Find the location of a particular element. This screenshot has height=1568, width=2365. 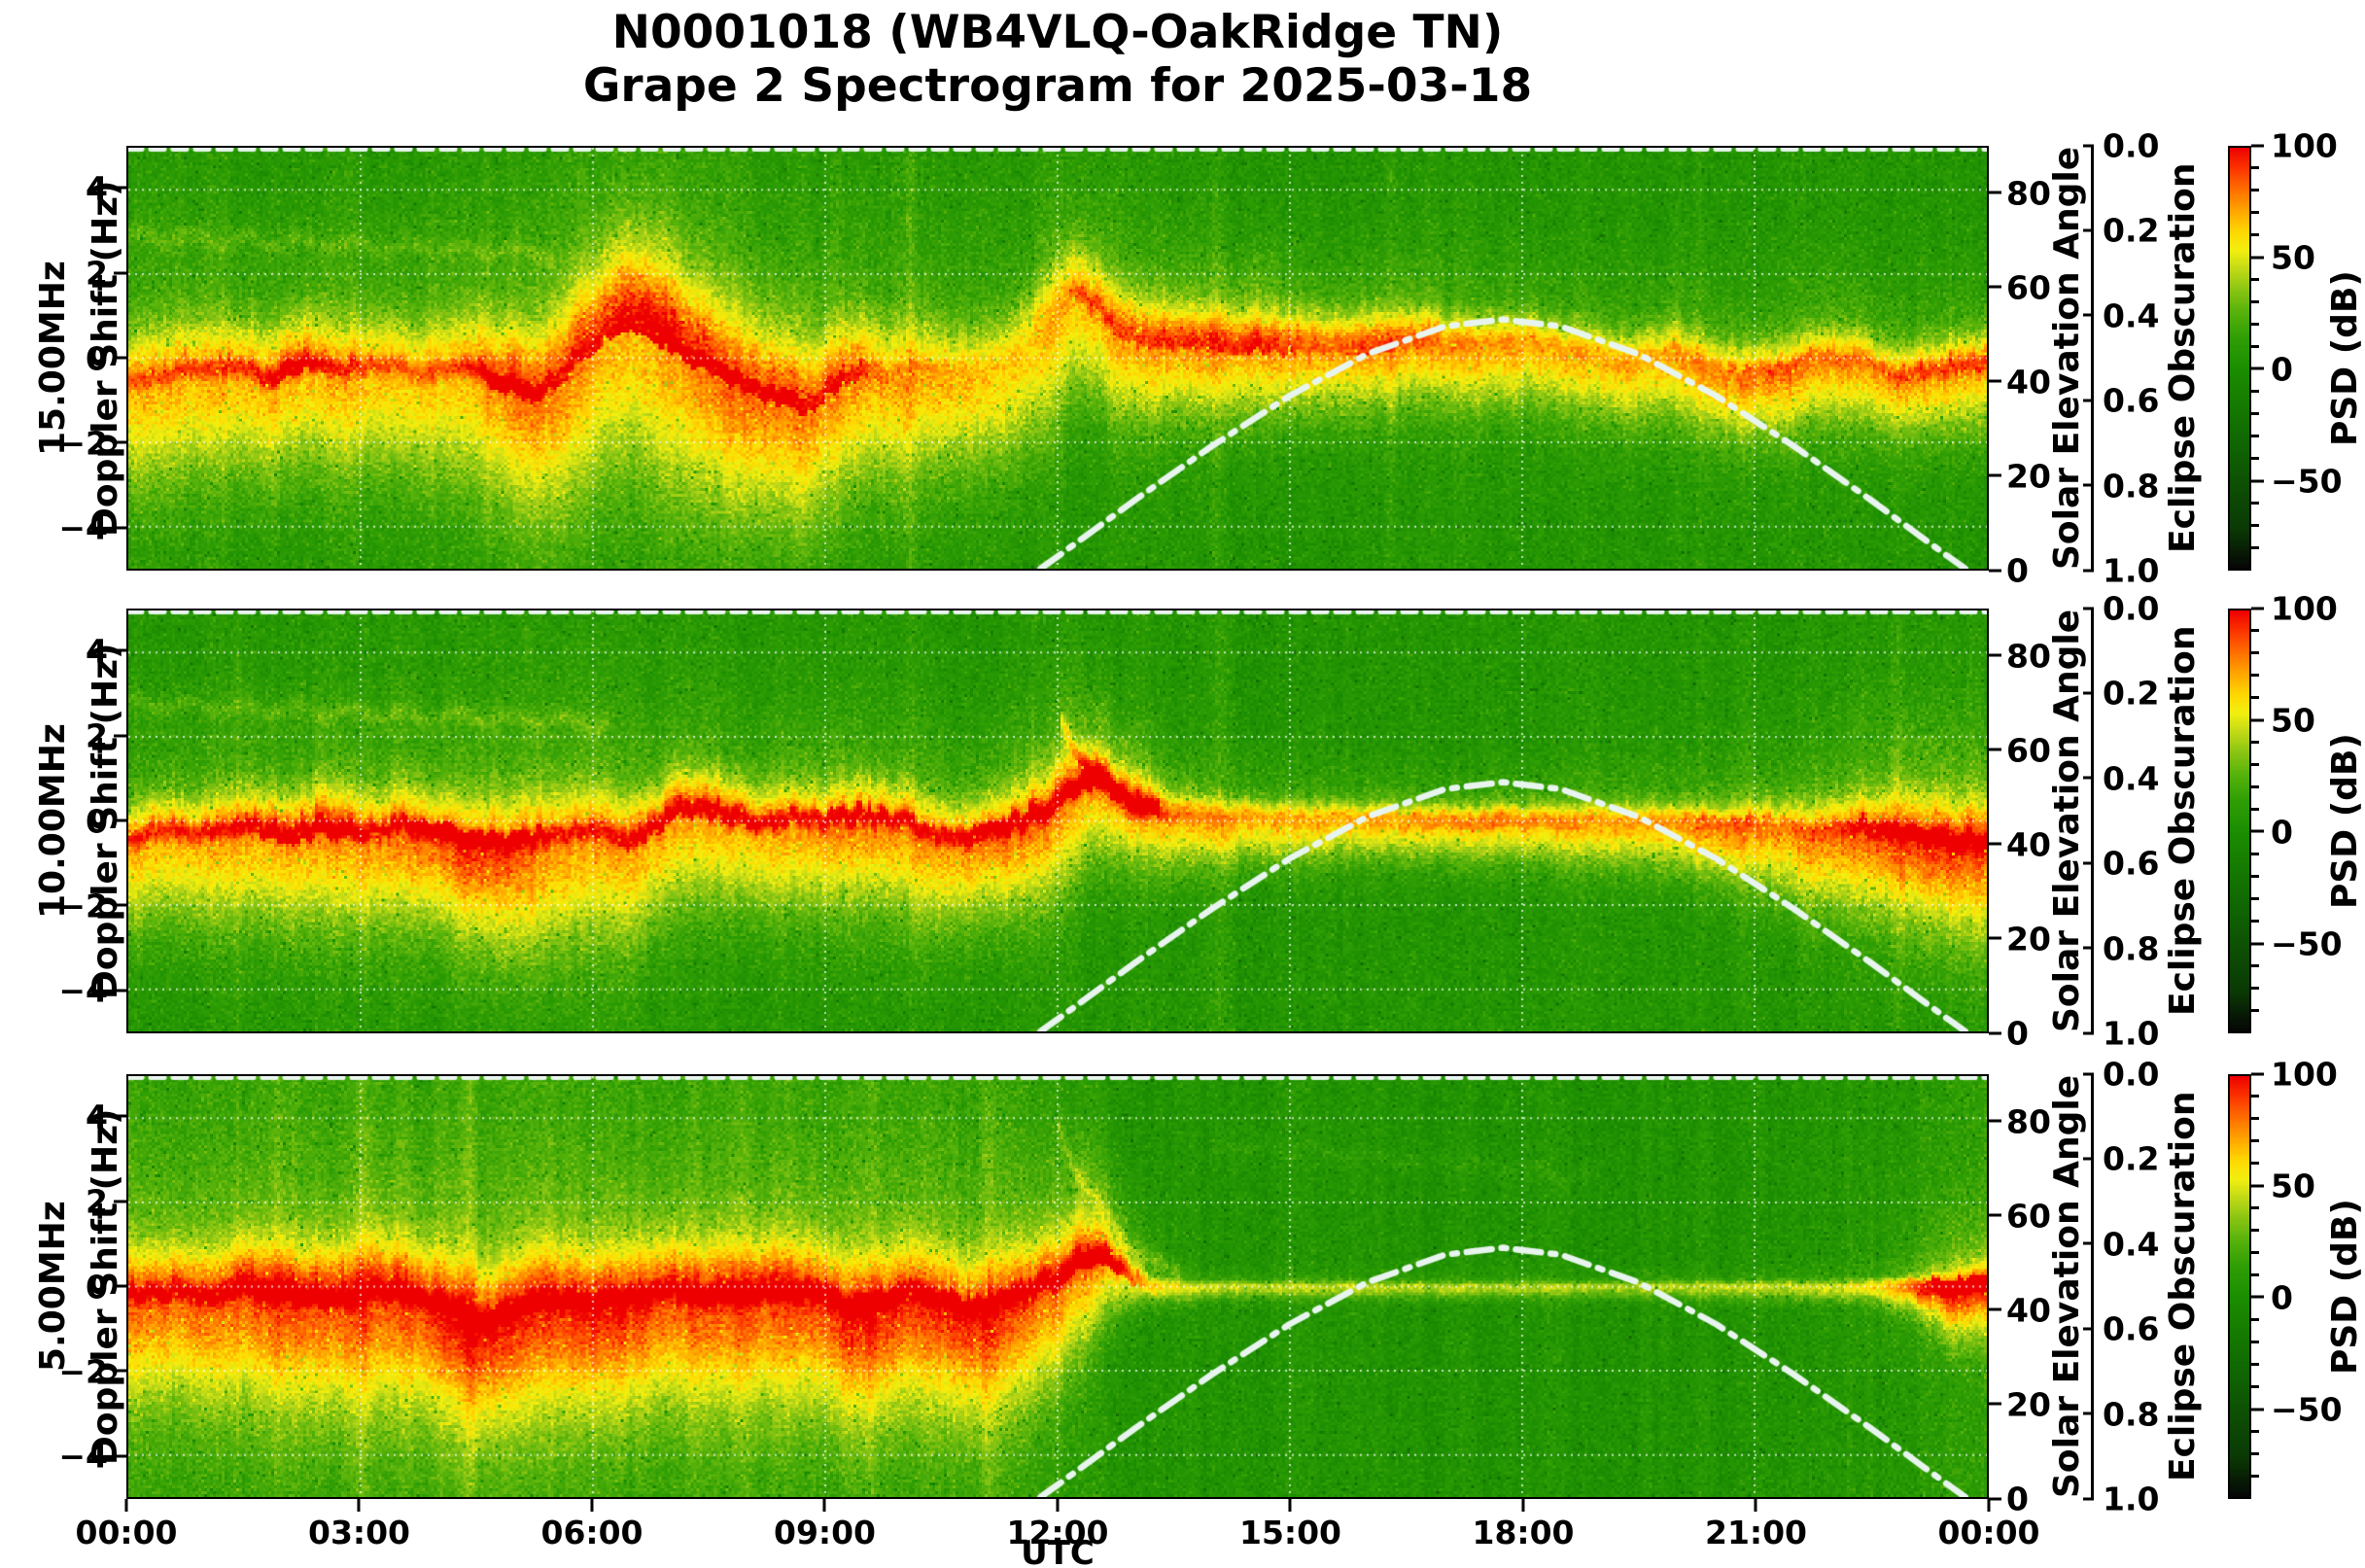

utc-tick-label: 09:00 is located at coordinates (825, 1525).